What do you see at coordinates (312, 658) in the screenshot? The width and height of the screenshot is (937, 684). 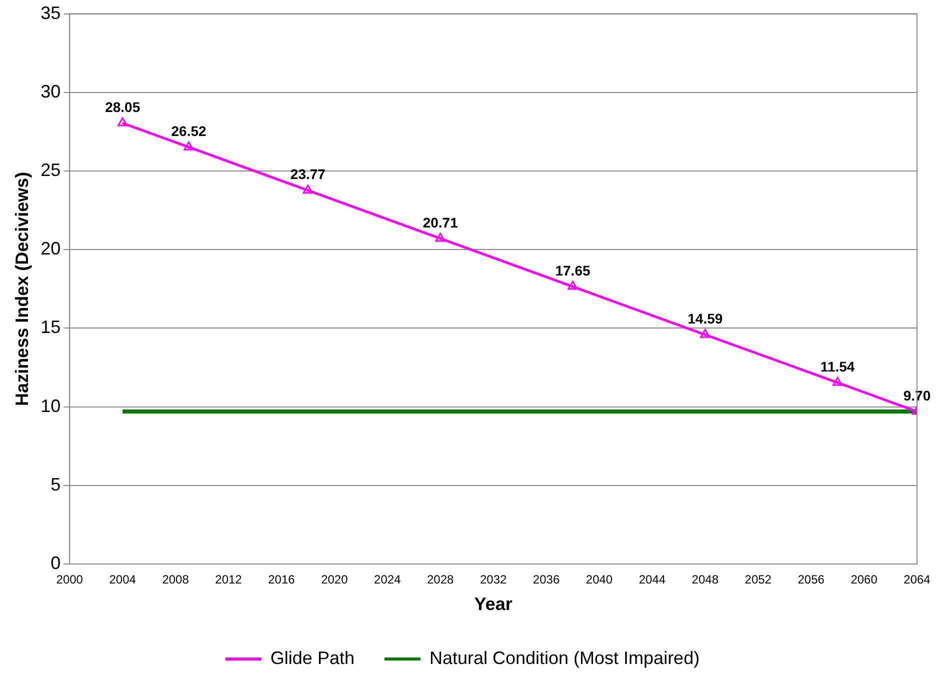 I see `legend-label: Glide Path` at bounding box center [312, 658].